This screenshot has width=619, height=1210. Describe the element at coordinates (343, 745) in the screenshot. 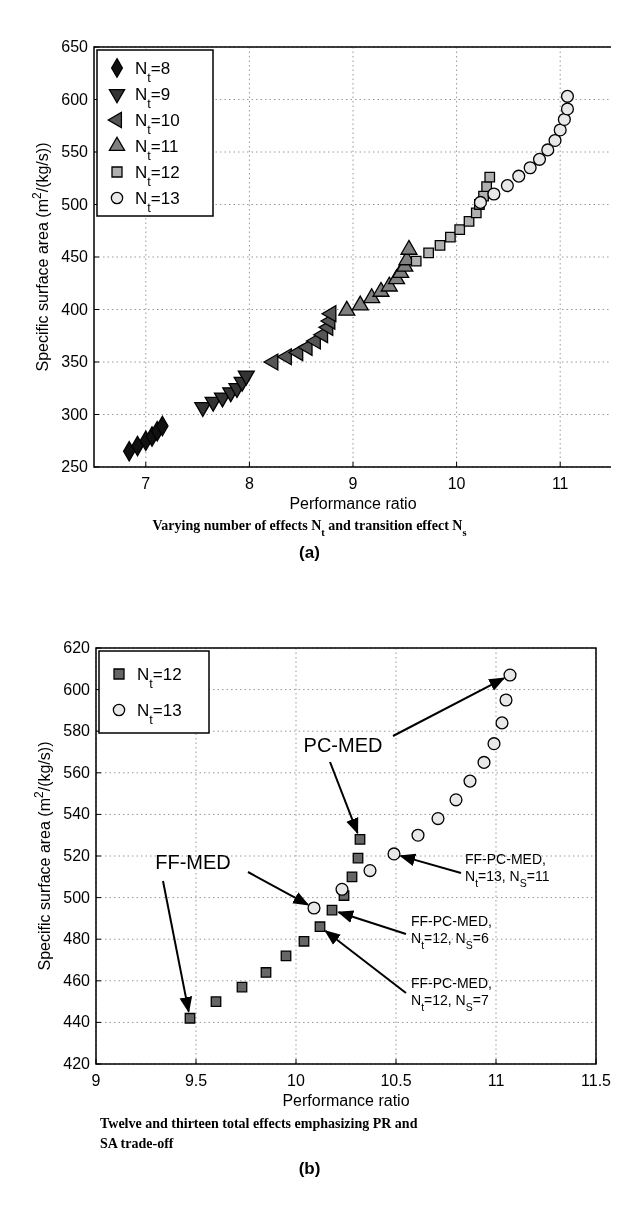

I see `annotation: PC-MED` at that location.